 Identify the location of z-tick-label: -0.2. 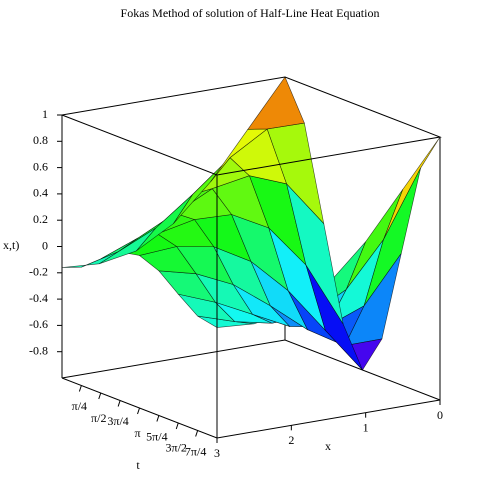
(38, 272).